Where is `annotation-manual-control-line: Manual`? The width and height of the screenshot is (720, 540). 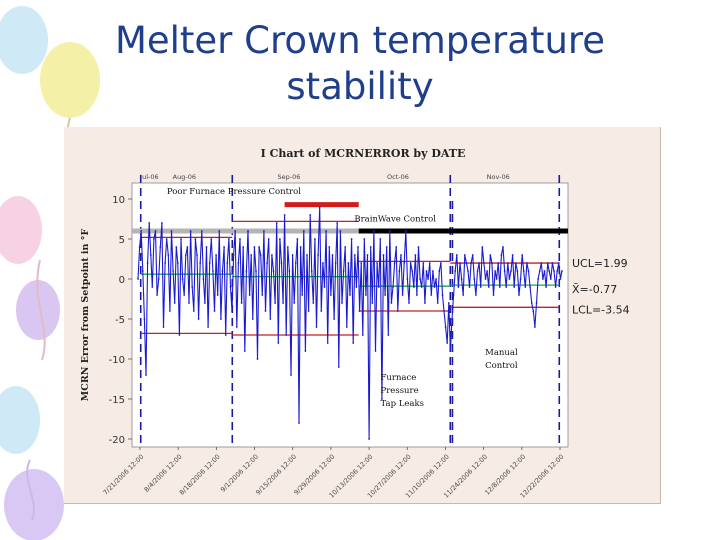 annotation-manual-control-line: Manual is located at coordinates (501, 353).